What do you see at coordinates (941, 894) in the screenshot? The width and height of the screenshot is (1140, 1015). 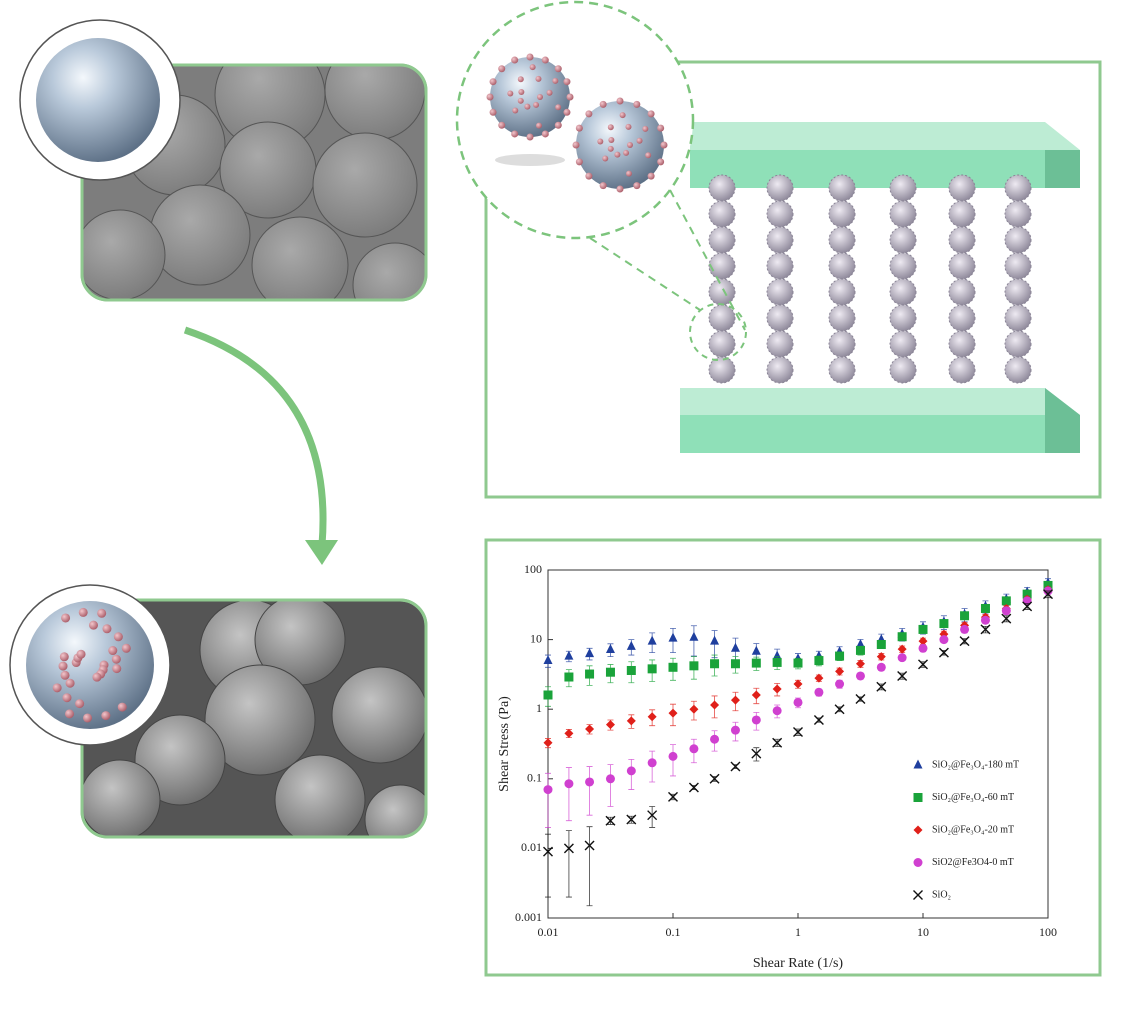 I see `legend-label: SiO₂` at bounding box center [941, 894].